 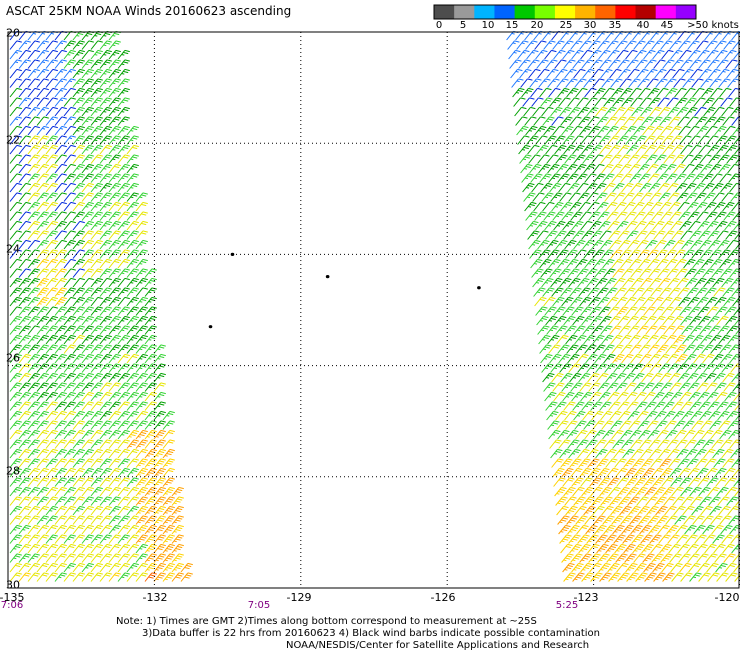 What do you see at coordinates (590, 25) in the screenshot?
I see `colorbar-label: 30` at bounding box center [590, 25].